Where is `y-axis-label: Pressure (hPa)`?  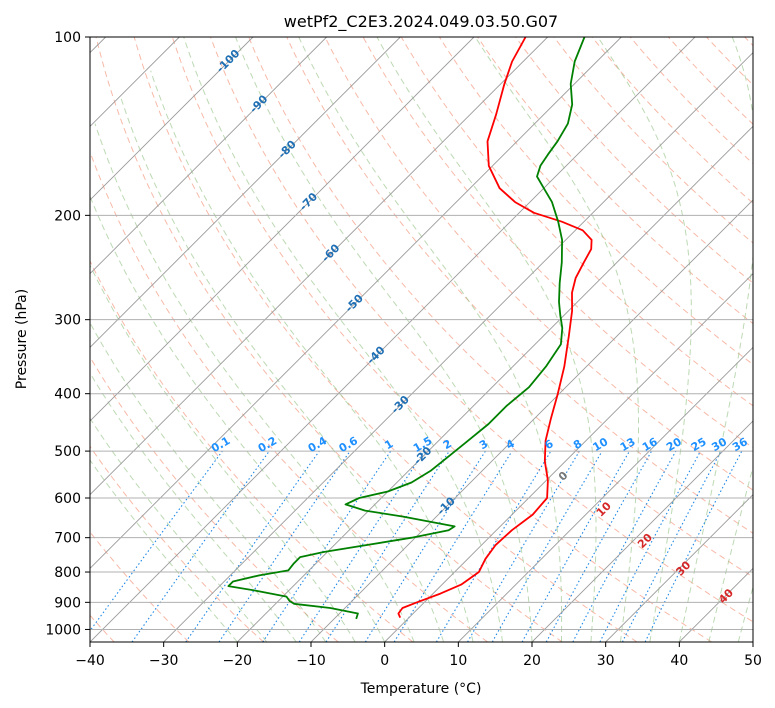 y-axis-label: Pressure (hPa) is located at coordinates (22, 339).